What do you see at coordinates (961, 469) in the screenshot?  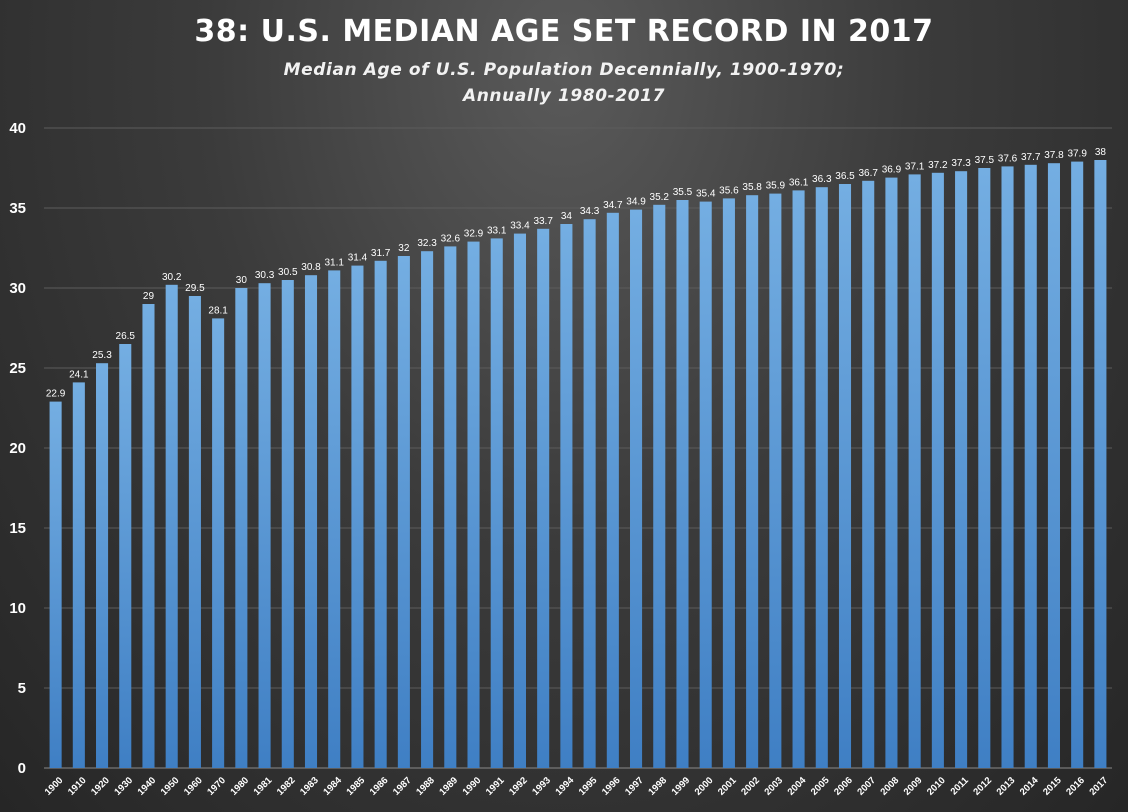 I see `bar-2011` at bounding box center [961, 469].